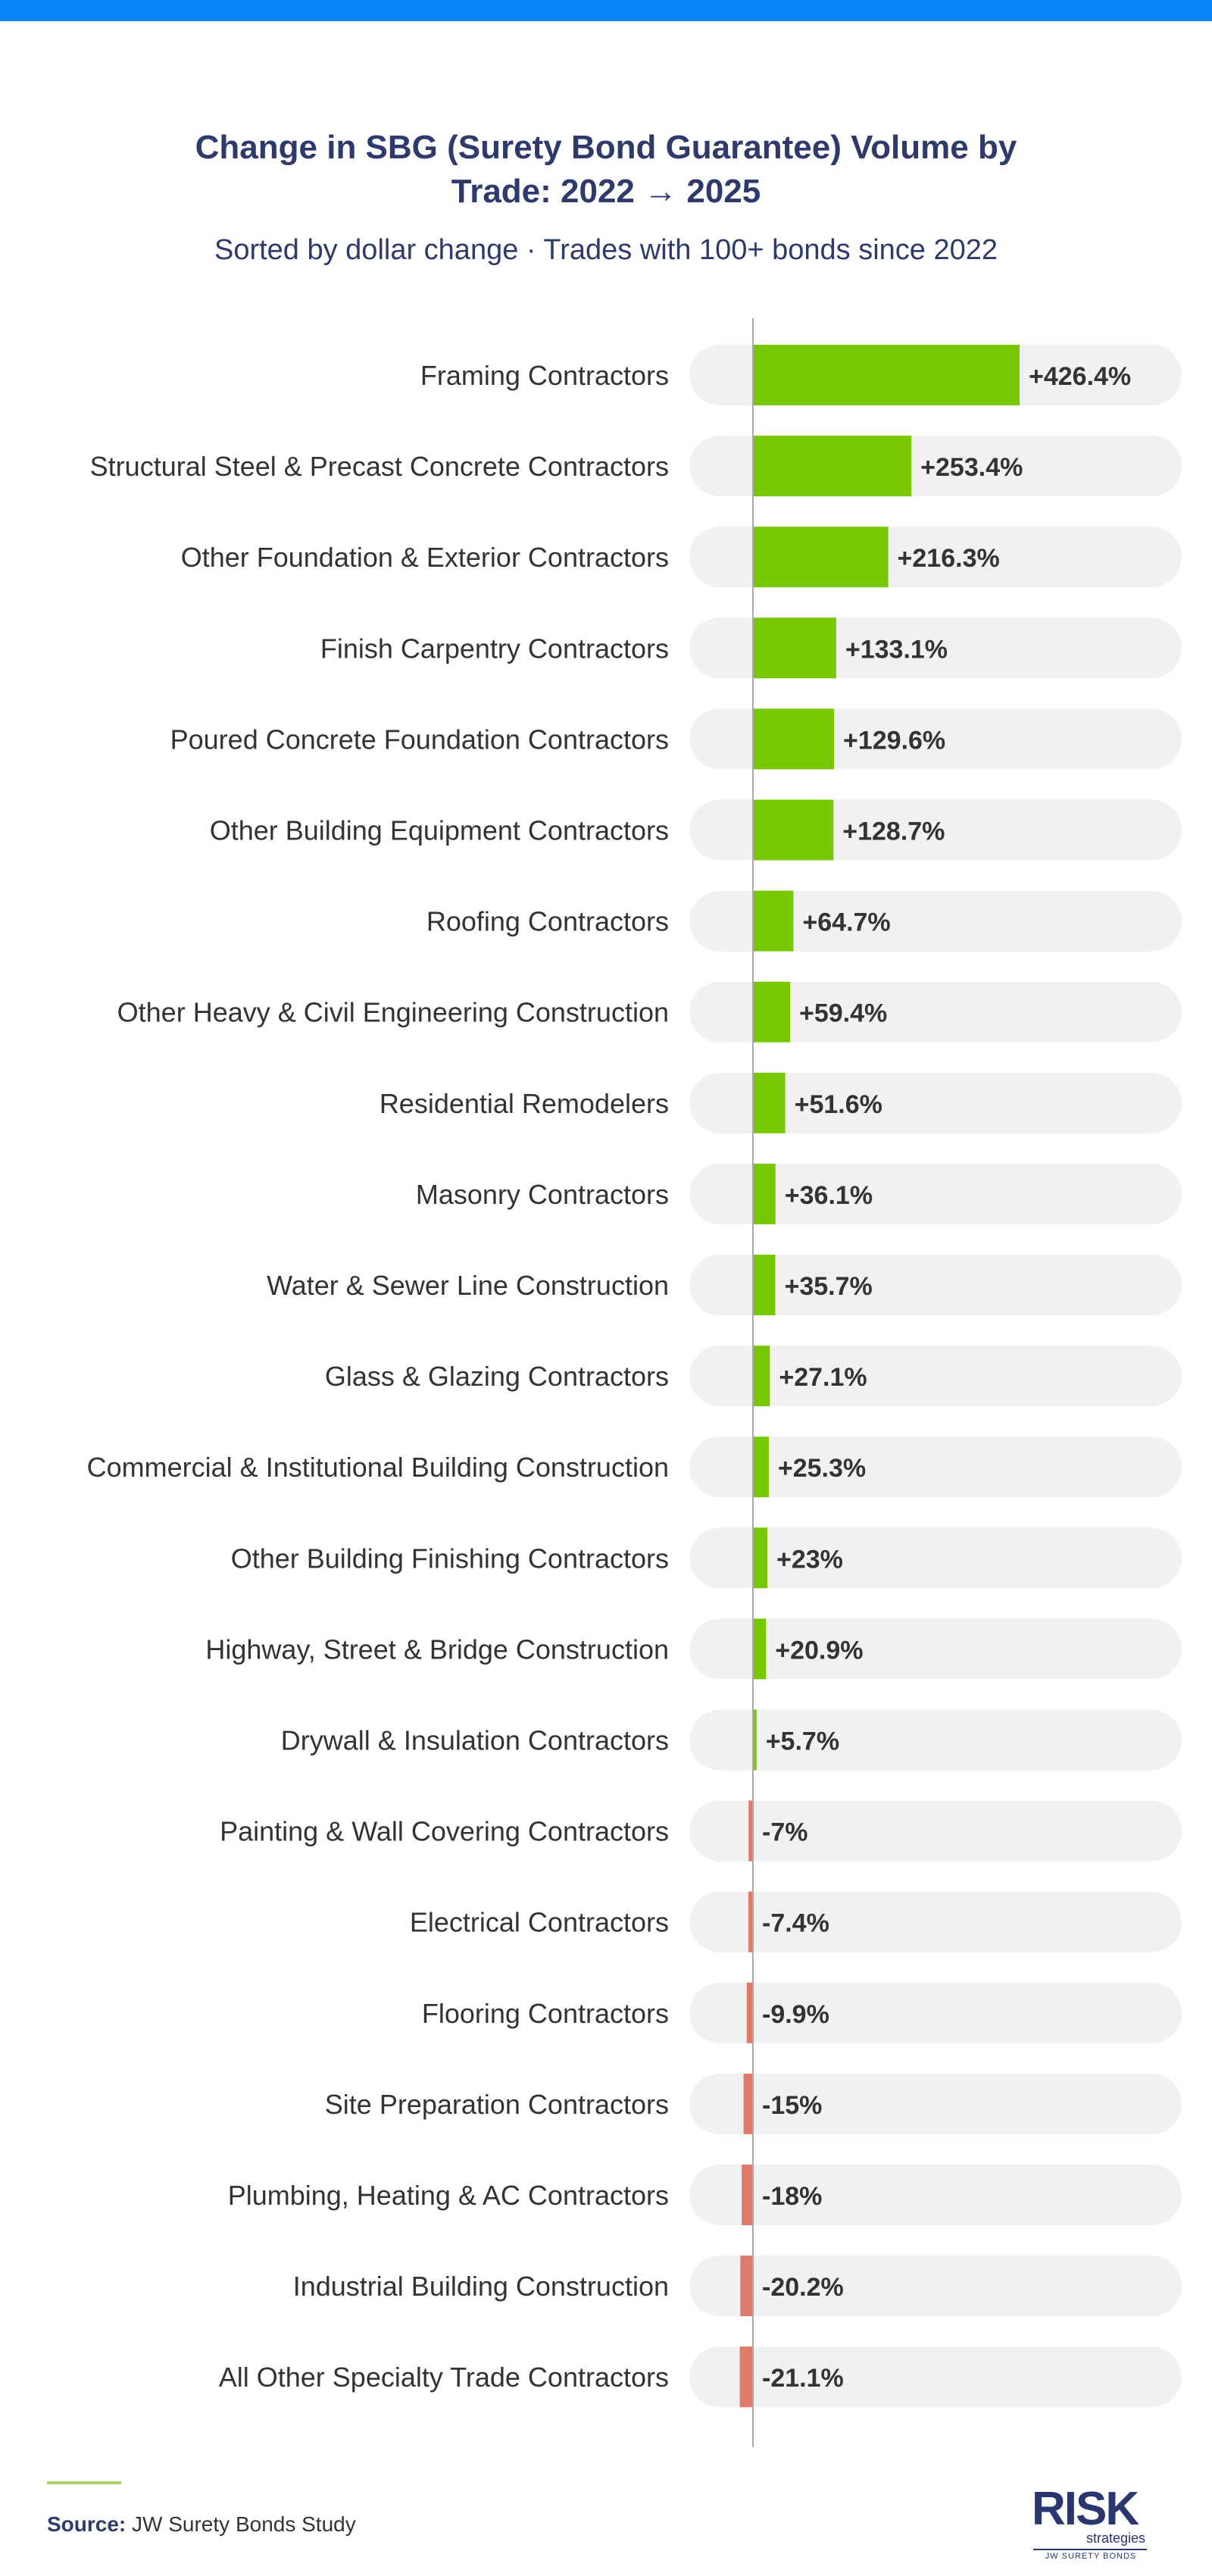  I want to click on logo-wordmark: RISK, so click(1085, 2509).